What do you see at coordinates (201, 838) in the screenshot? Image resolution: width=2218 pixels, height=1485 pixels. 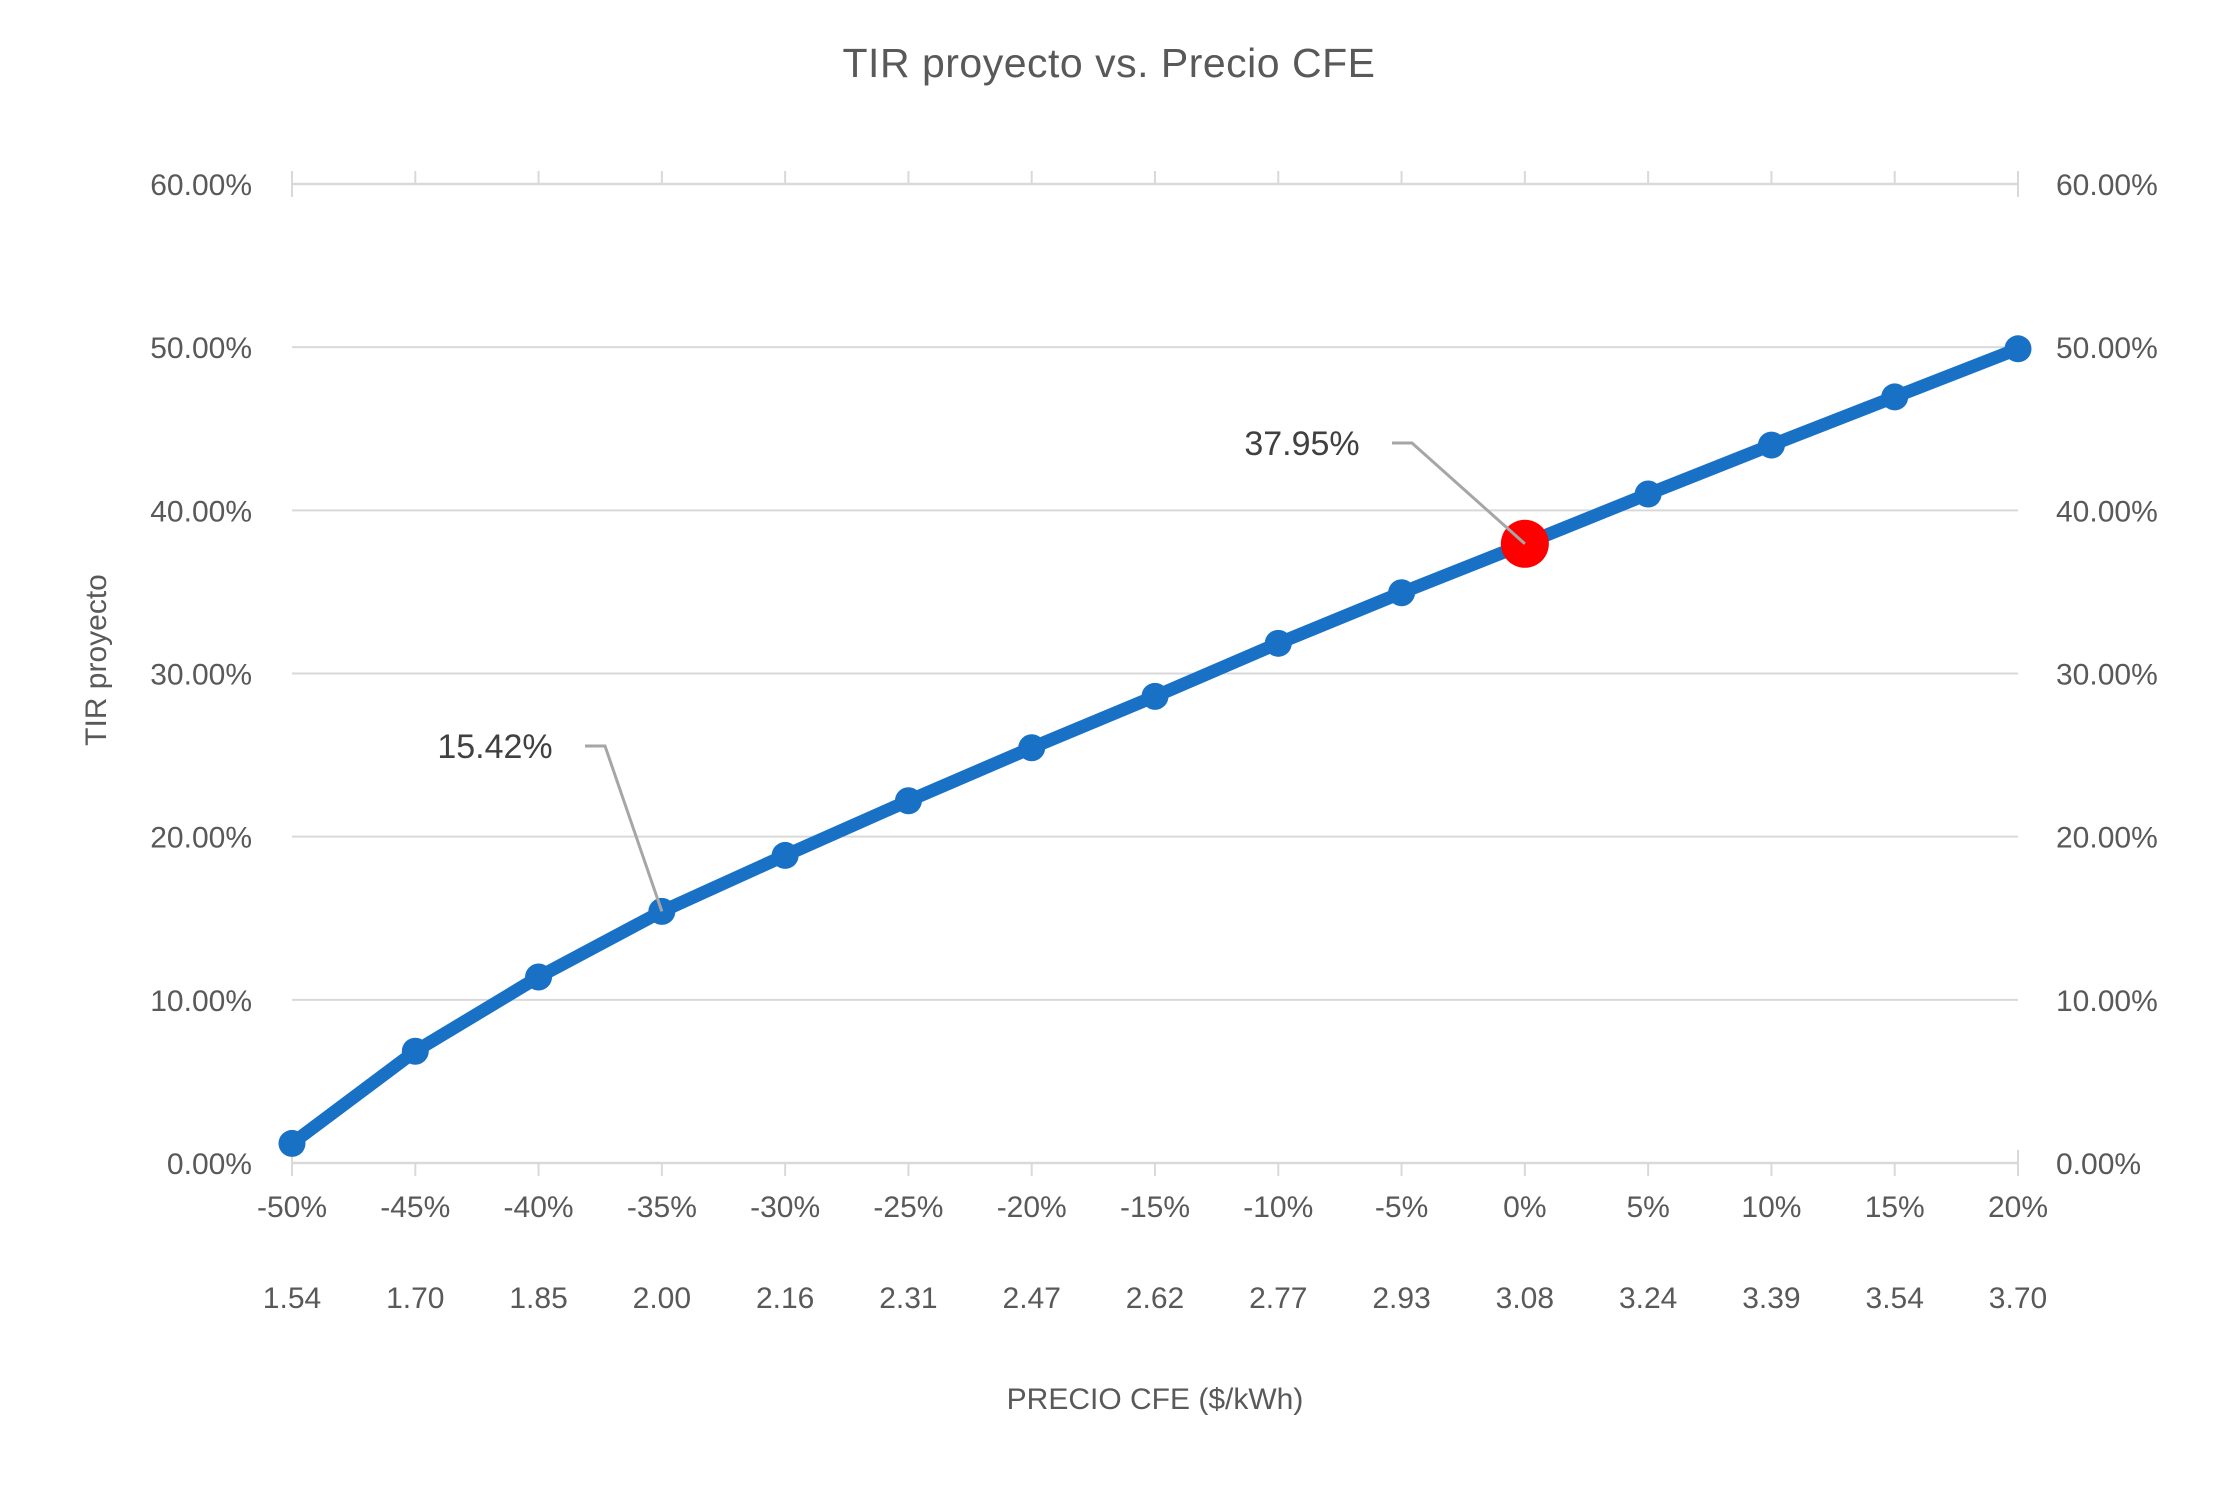 I see `y-tick-label-left: 20.00%` at bounding box center [201, 838].